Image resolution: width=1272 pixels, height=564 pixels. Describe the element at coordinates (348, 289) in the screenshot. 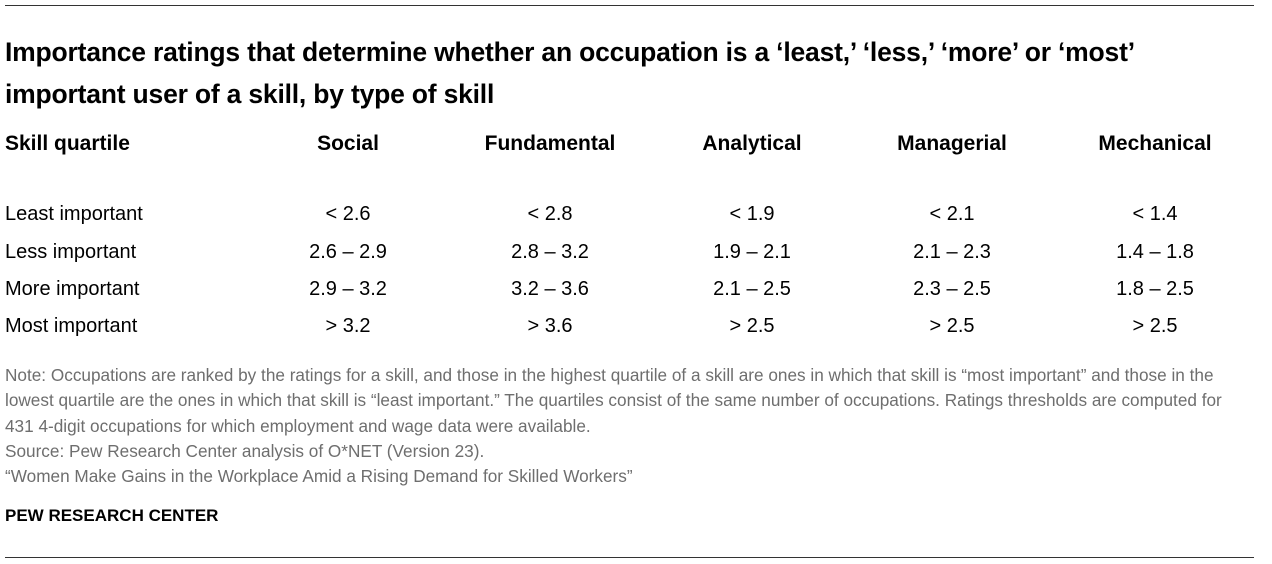

I see `cell-value: 2.9 – 3.2` at that location.